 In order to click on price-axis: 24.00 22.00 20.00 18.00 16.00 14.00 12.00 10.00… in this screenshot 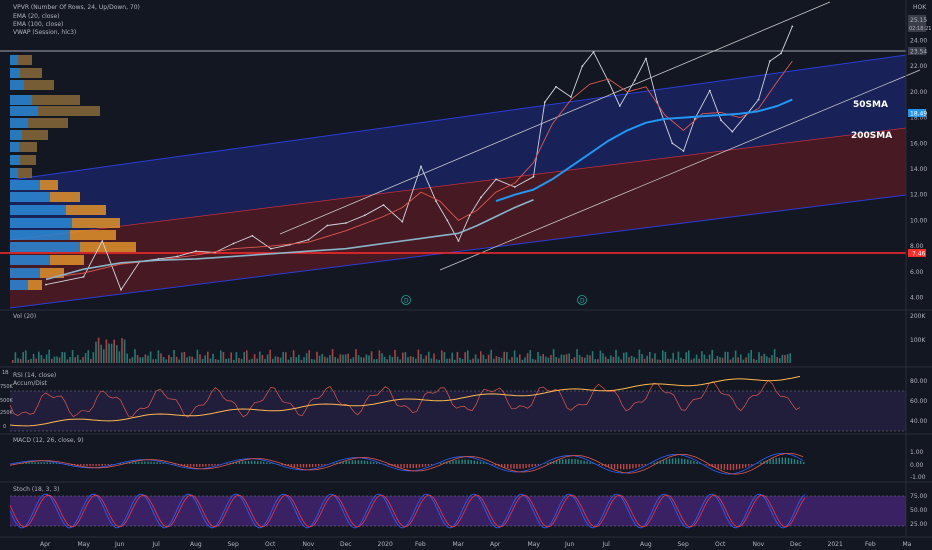, I will do `click(918, 170)`.